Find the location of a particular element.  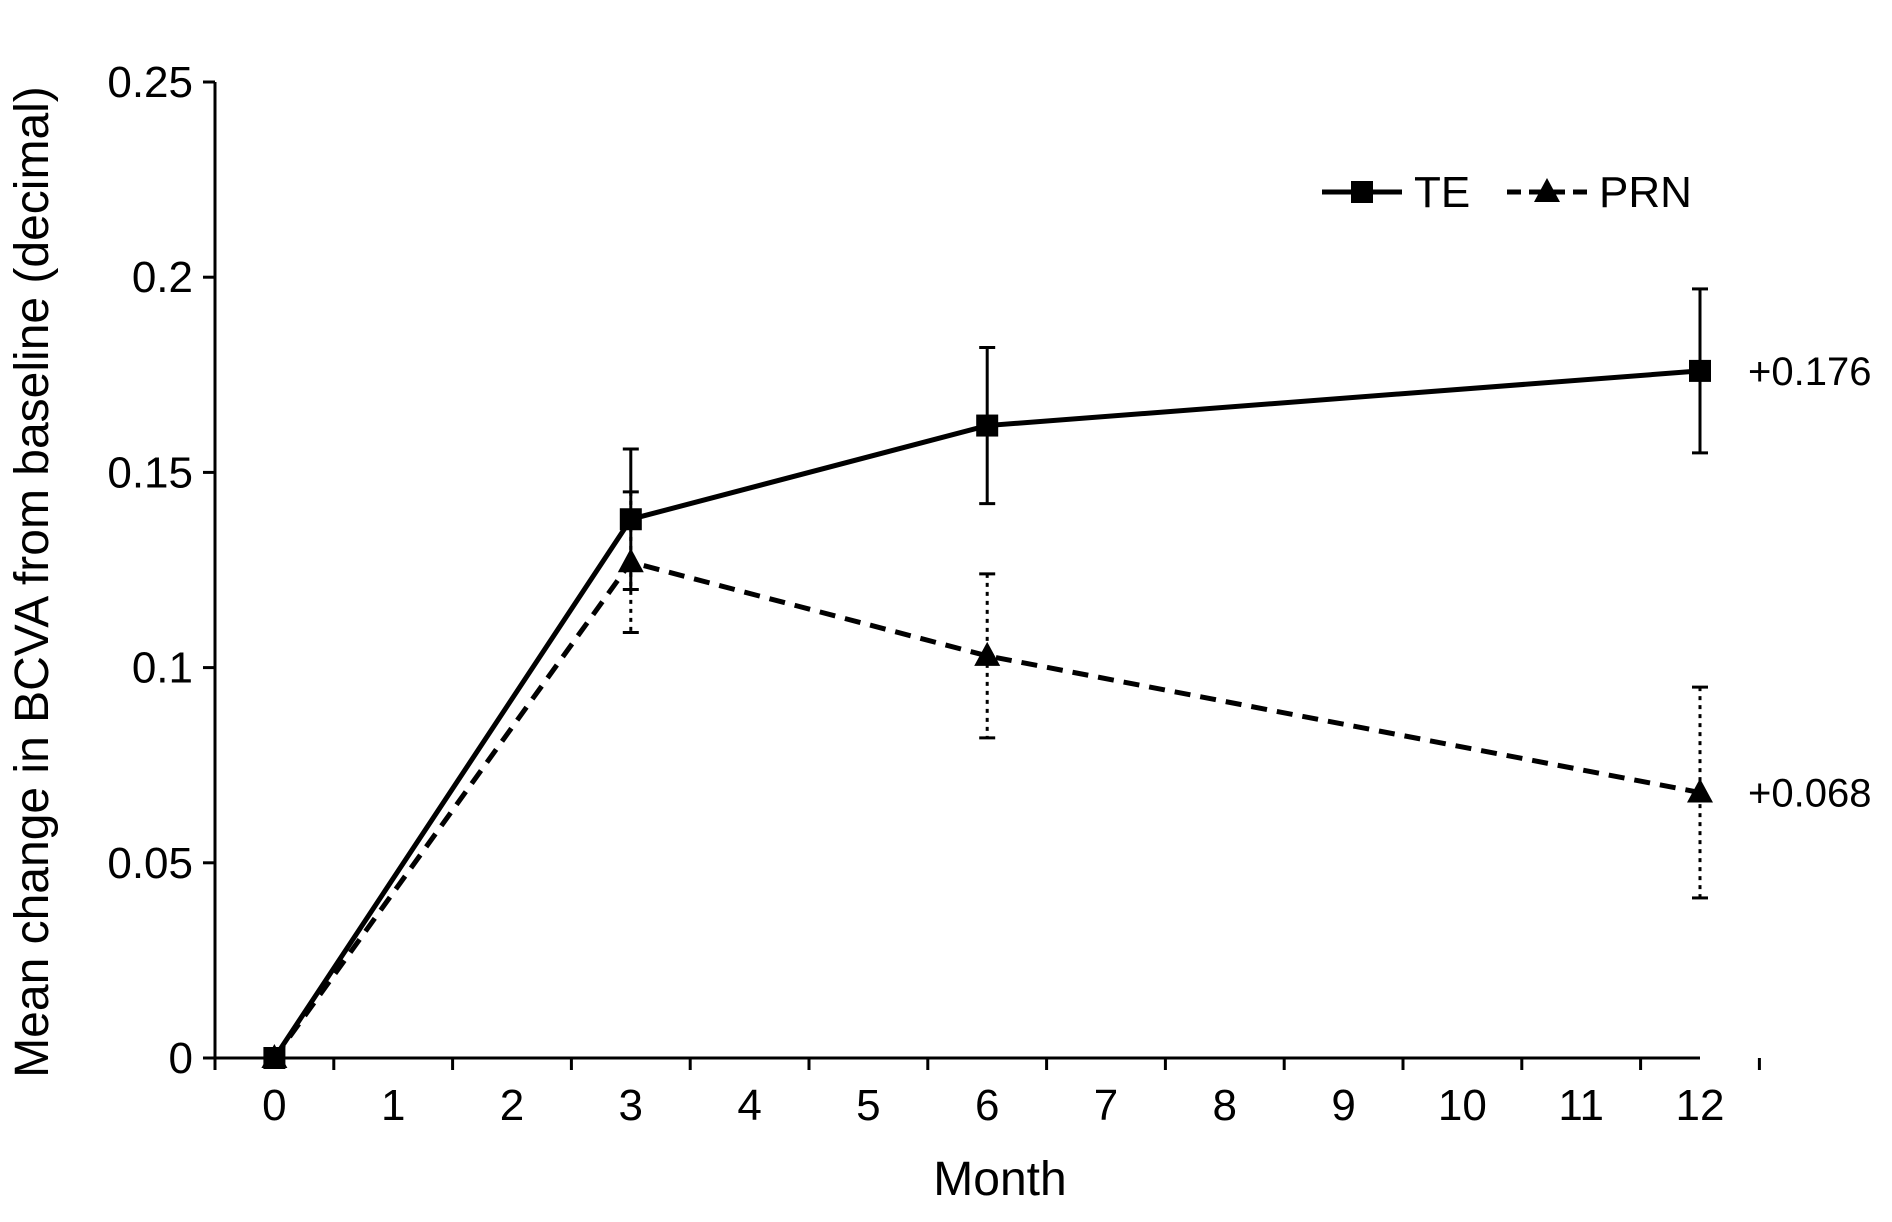

x-tick-label: 4 is located at coordinates (749, 1105).